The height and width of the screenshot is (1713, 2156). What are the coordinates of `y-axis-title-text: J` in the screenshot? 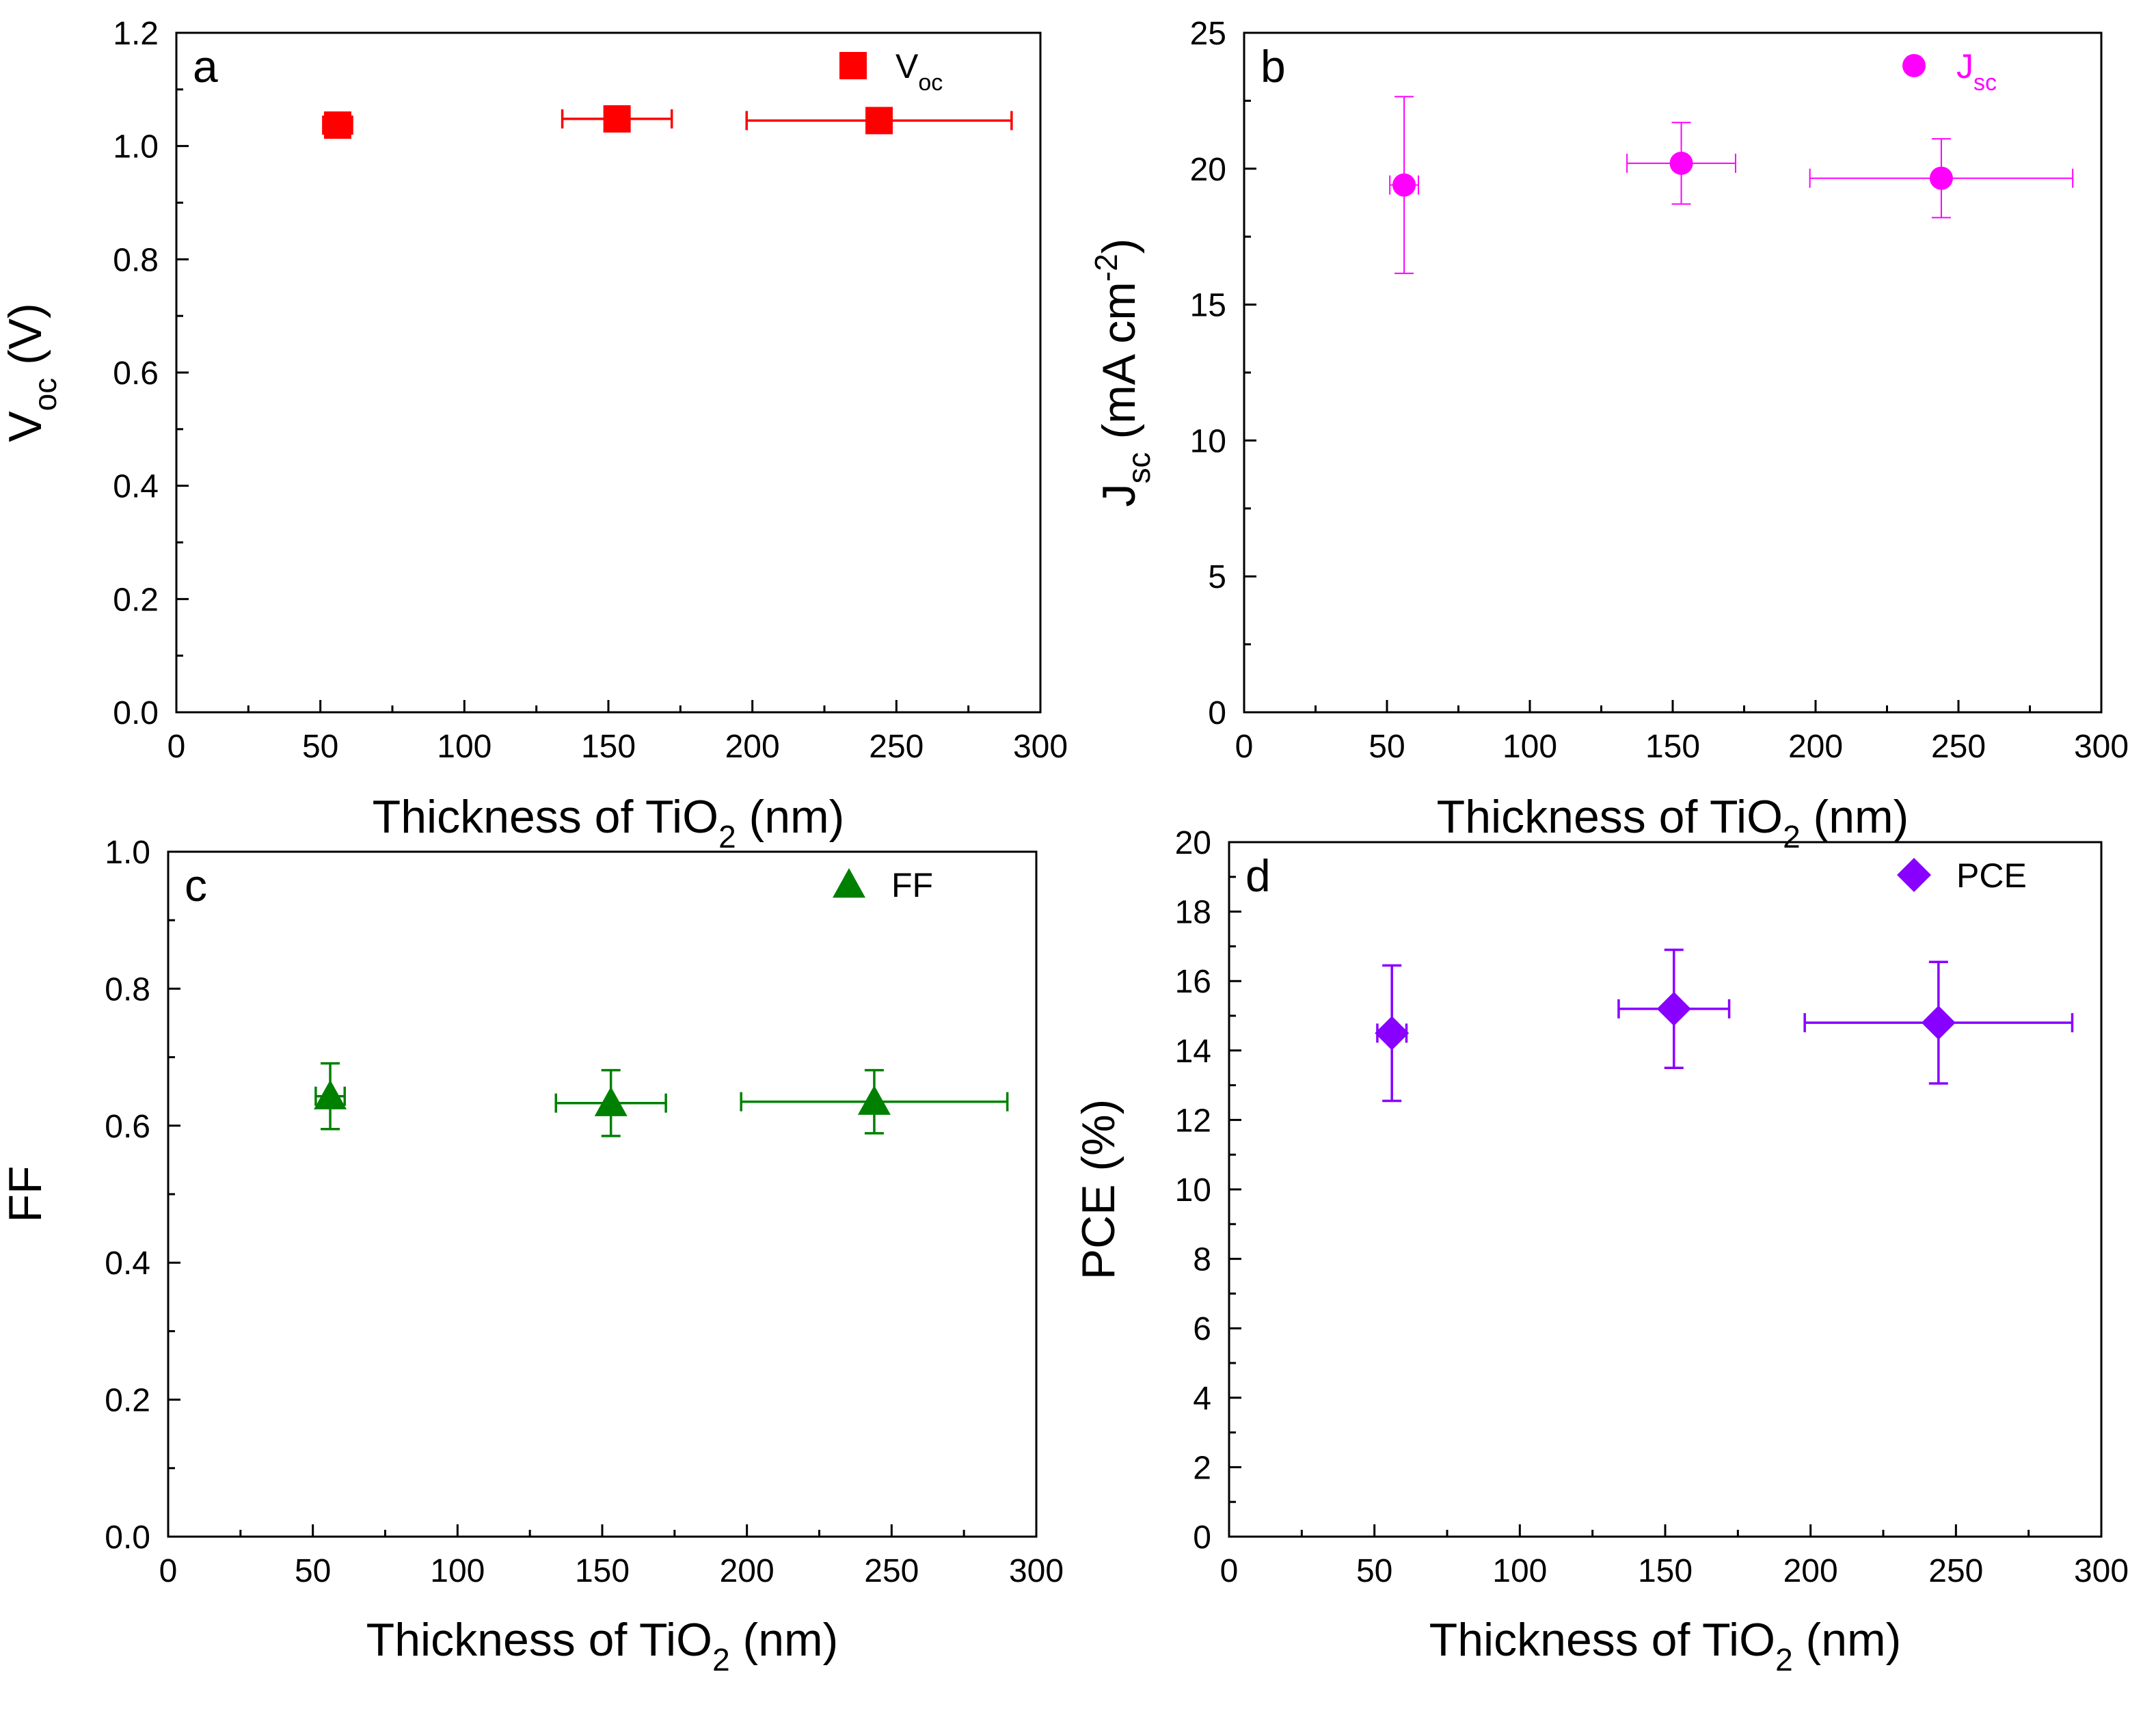 It's located at (1119, 495).